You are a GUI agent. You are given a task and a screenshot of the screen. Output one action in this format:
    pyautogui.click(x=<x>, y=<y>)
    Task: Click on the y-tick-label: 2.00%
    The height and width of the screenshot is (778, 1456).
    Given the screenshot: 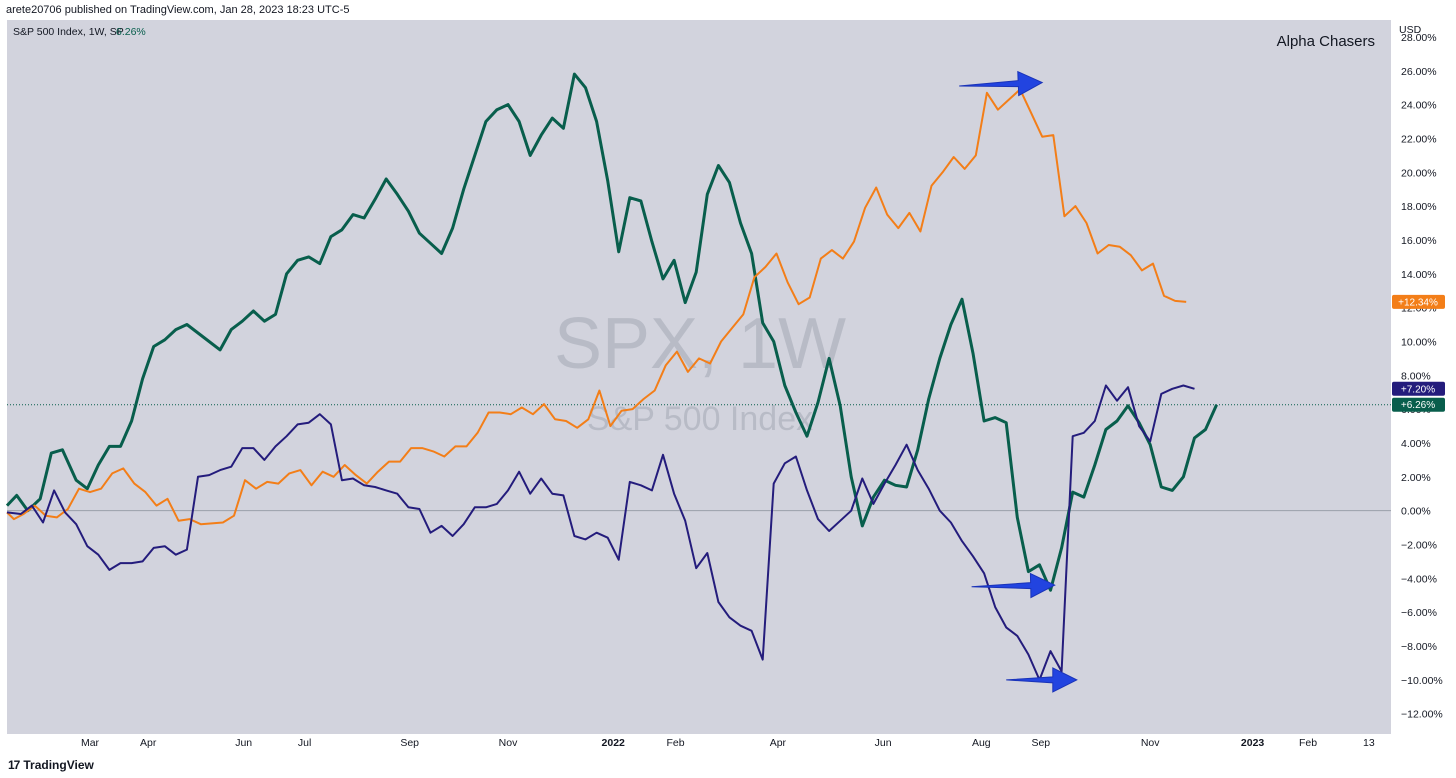 What is the action you would take?
    pyautogui.click(x=1416, y=478)
    